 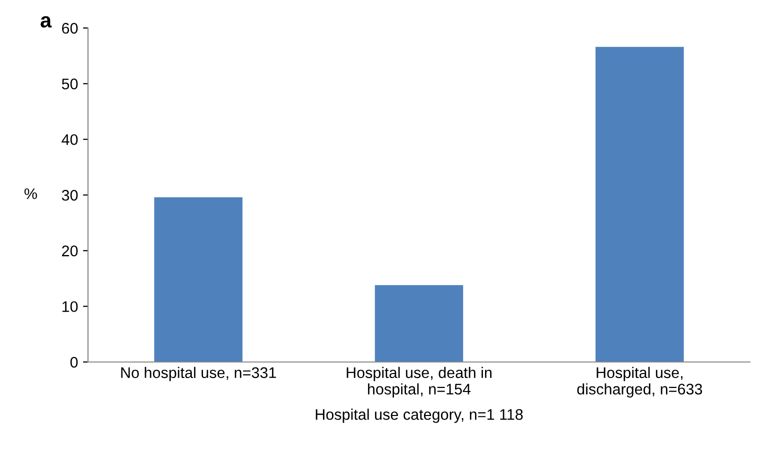 I want to click on text: a, so click(x=46, y=22).